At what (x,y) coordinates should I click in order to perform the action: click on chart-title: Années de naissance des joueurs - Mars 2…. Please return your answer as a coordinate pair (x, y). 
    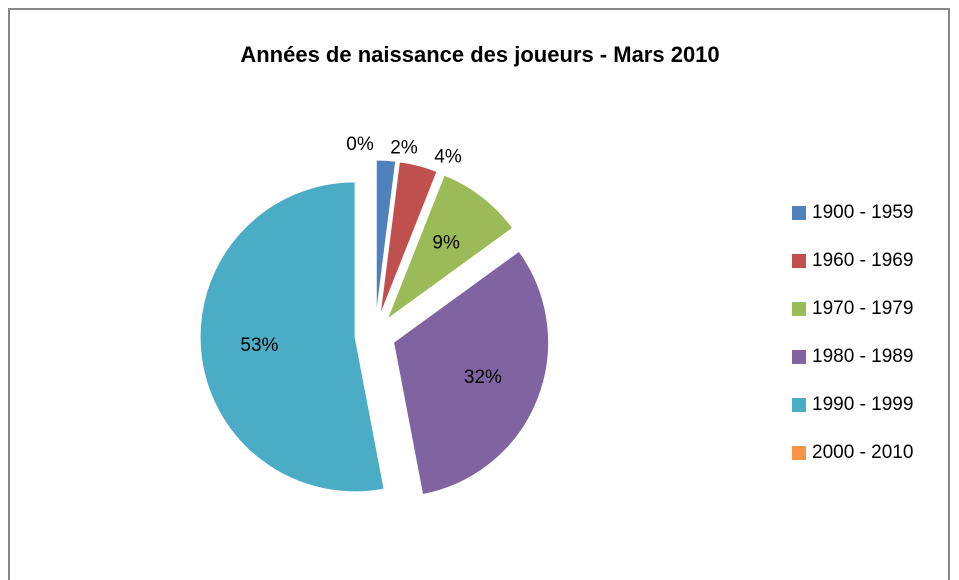
    Looking at the image, I should click on (479, 54).